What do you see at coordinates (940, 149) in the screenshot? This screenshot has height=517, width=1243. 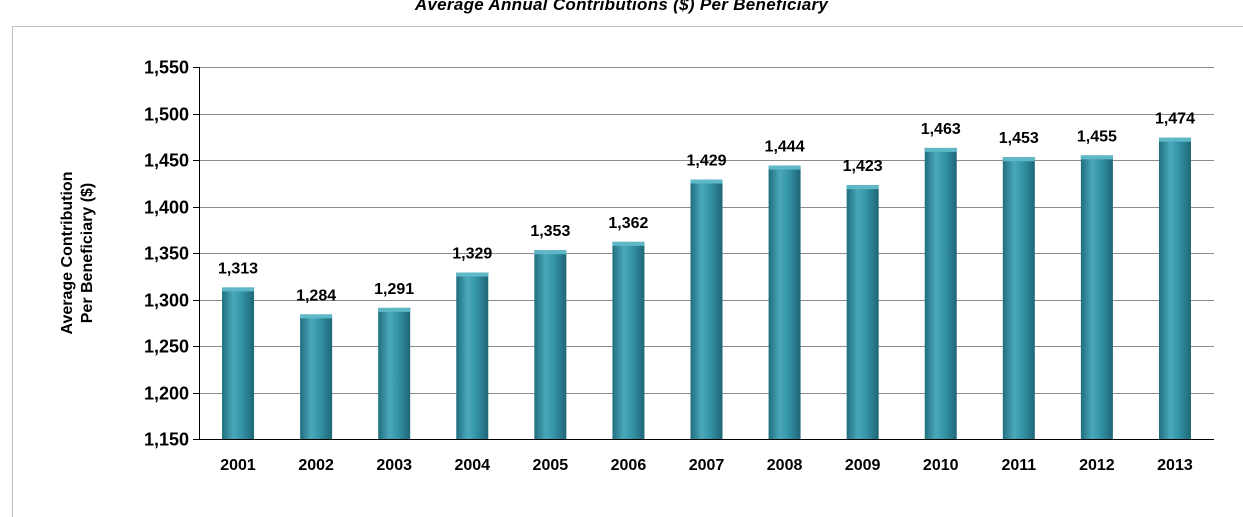 I see `bar-top-2010` at bounding box center [940, 149].